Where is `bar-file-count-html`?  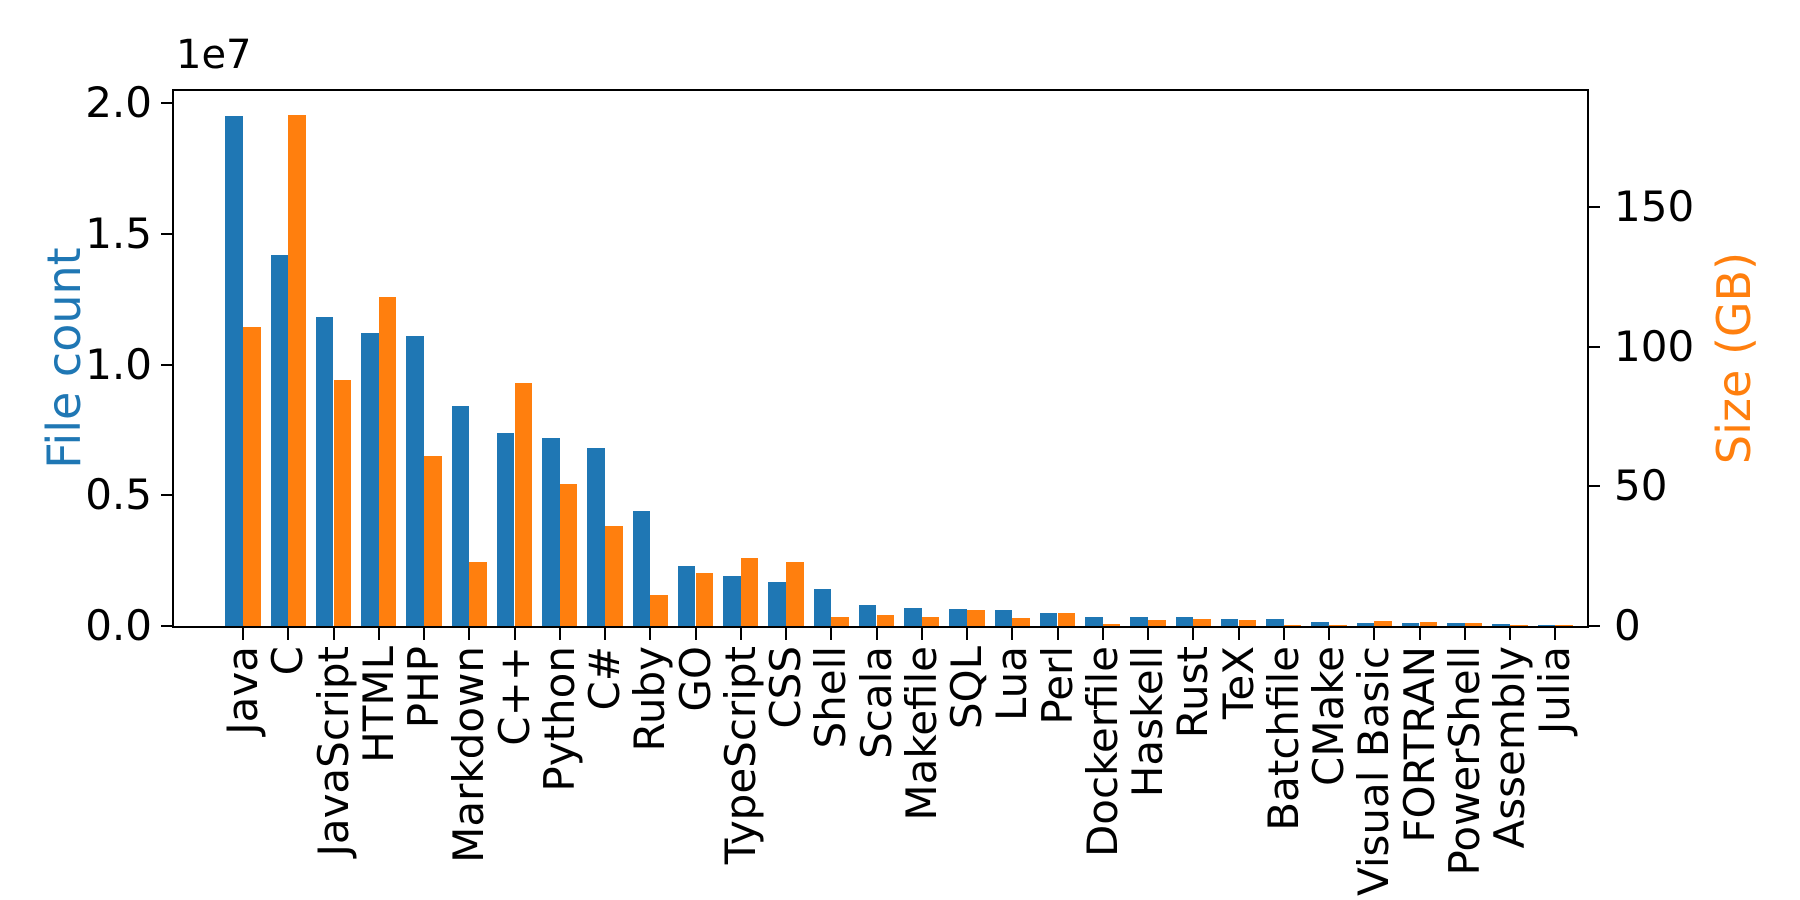 bar-file-count-html is located at coordinates (370, 479).